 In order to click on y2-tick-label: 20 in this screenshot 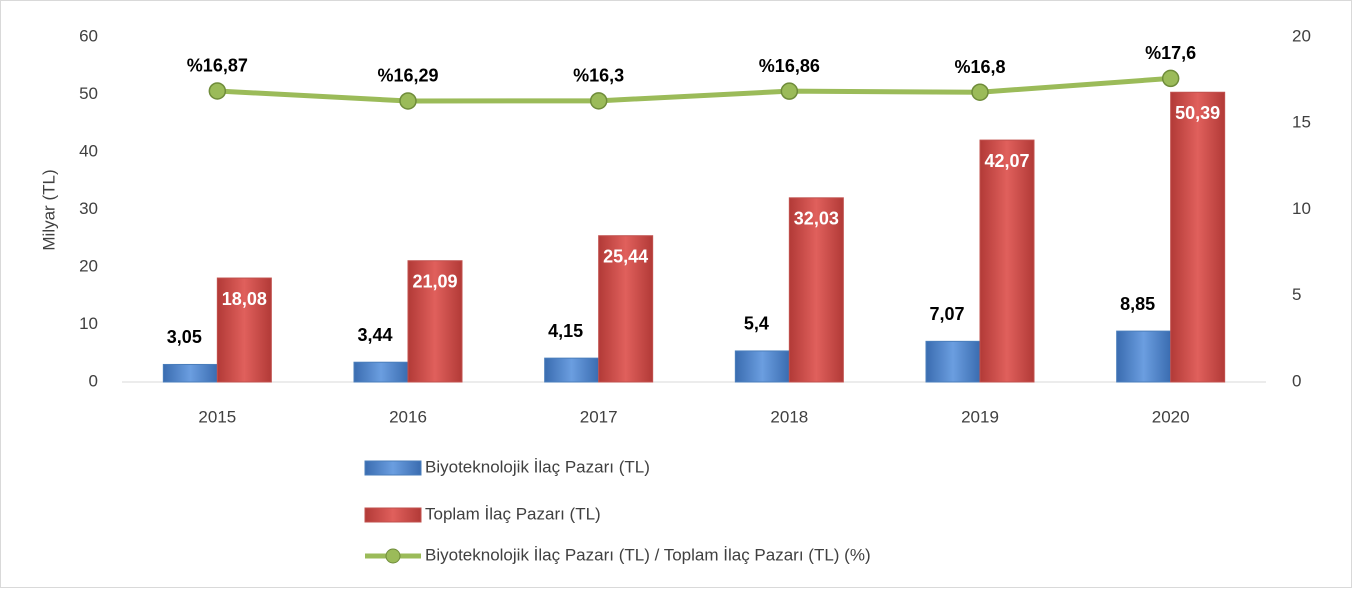, I will do `click(1301, 35)`.